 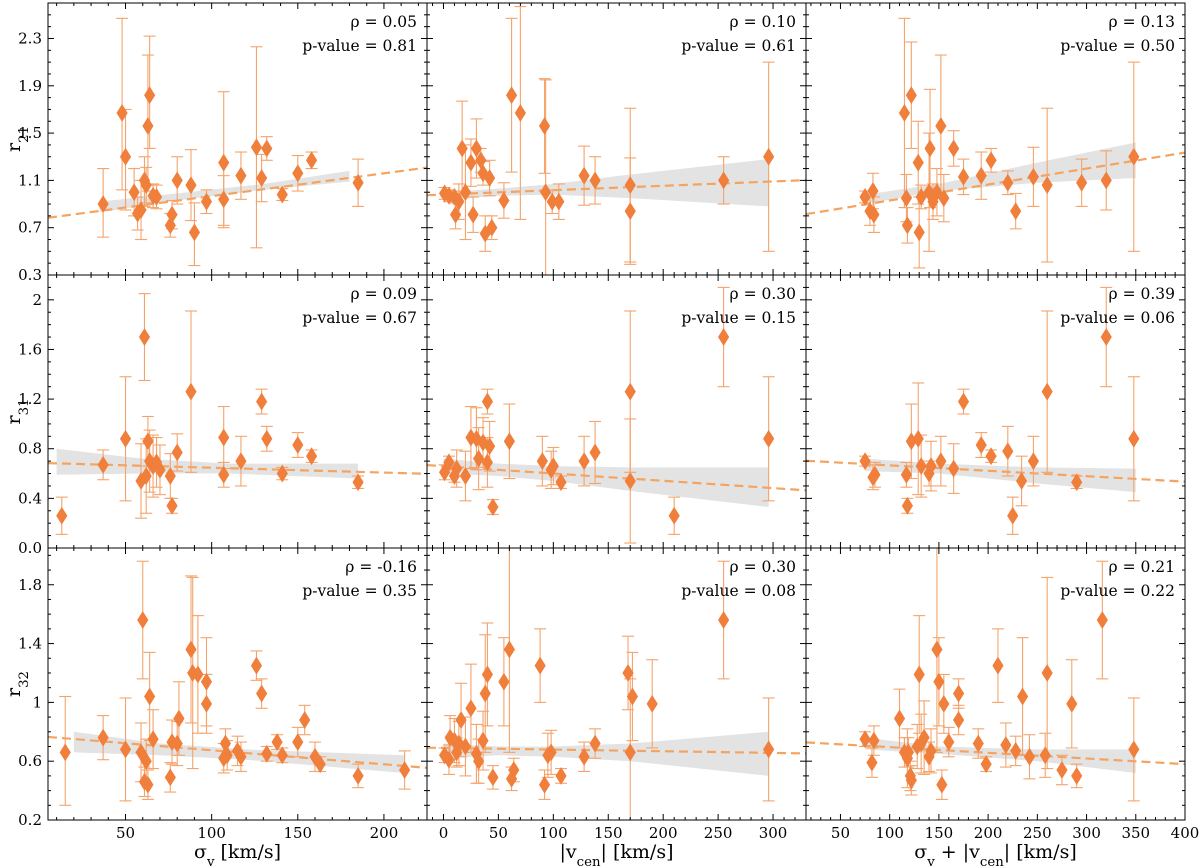 What do you see at coordinates (30, 86) in the screenshot?
I see `y-tick-label: 1.9` at bounding box center [30, 86].